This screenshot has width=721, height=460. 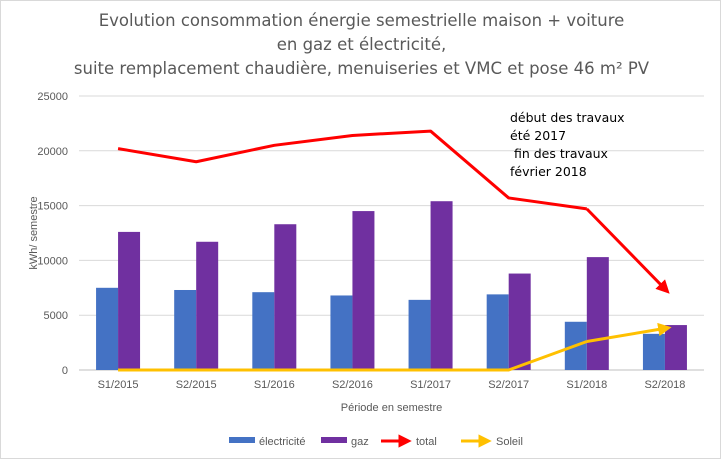 What do you see at coordinates (65, 371) in the screenshot?
I see `y-tick-label: 0` at bounding box center [65, 371].